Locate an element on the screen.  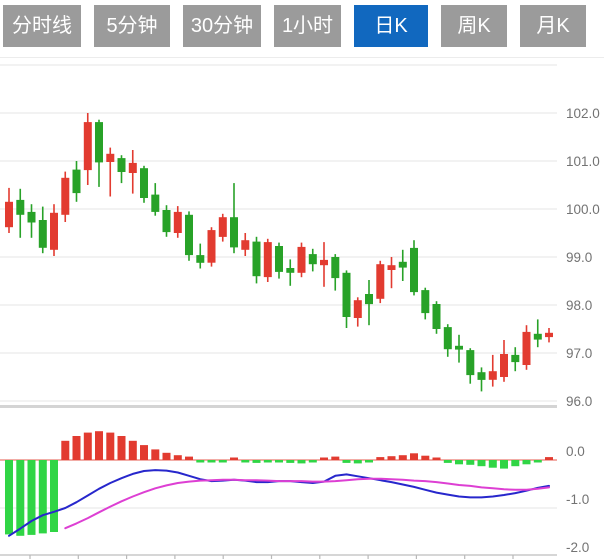
tab-monthly-k: 月K is located at coordinates (553, 26).